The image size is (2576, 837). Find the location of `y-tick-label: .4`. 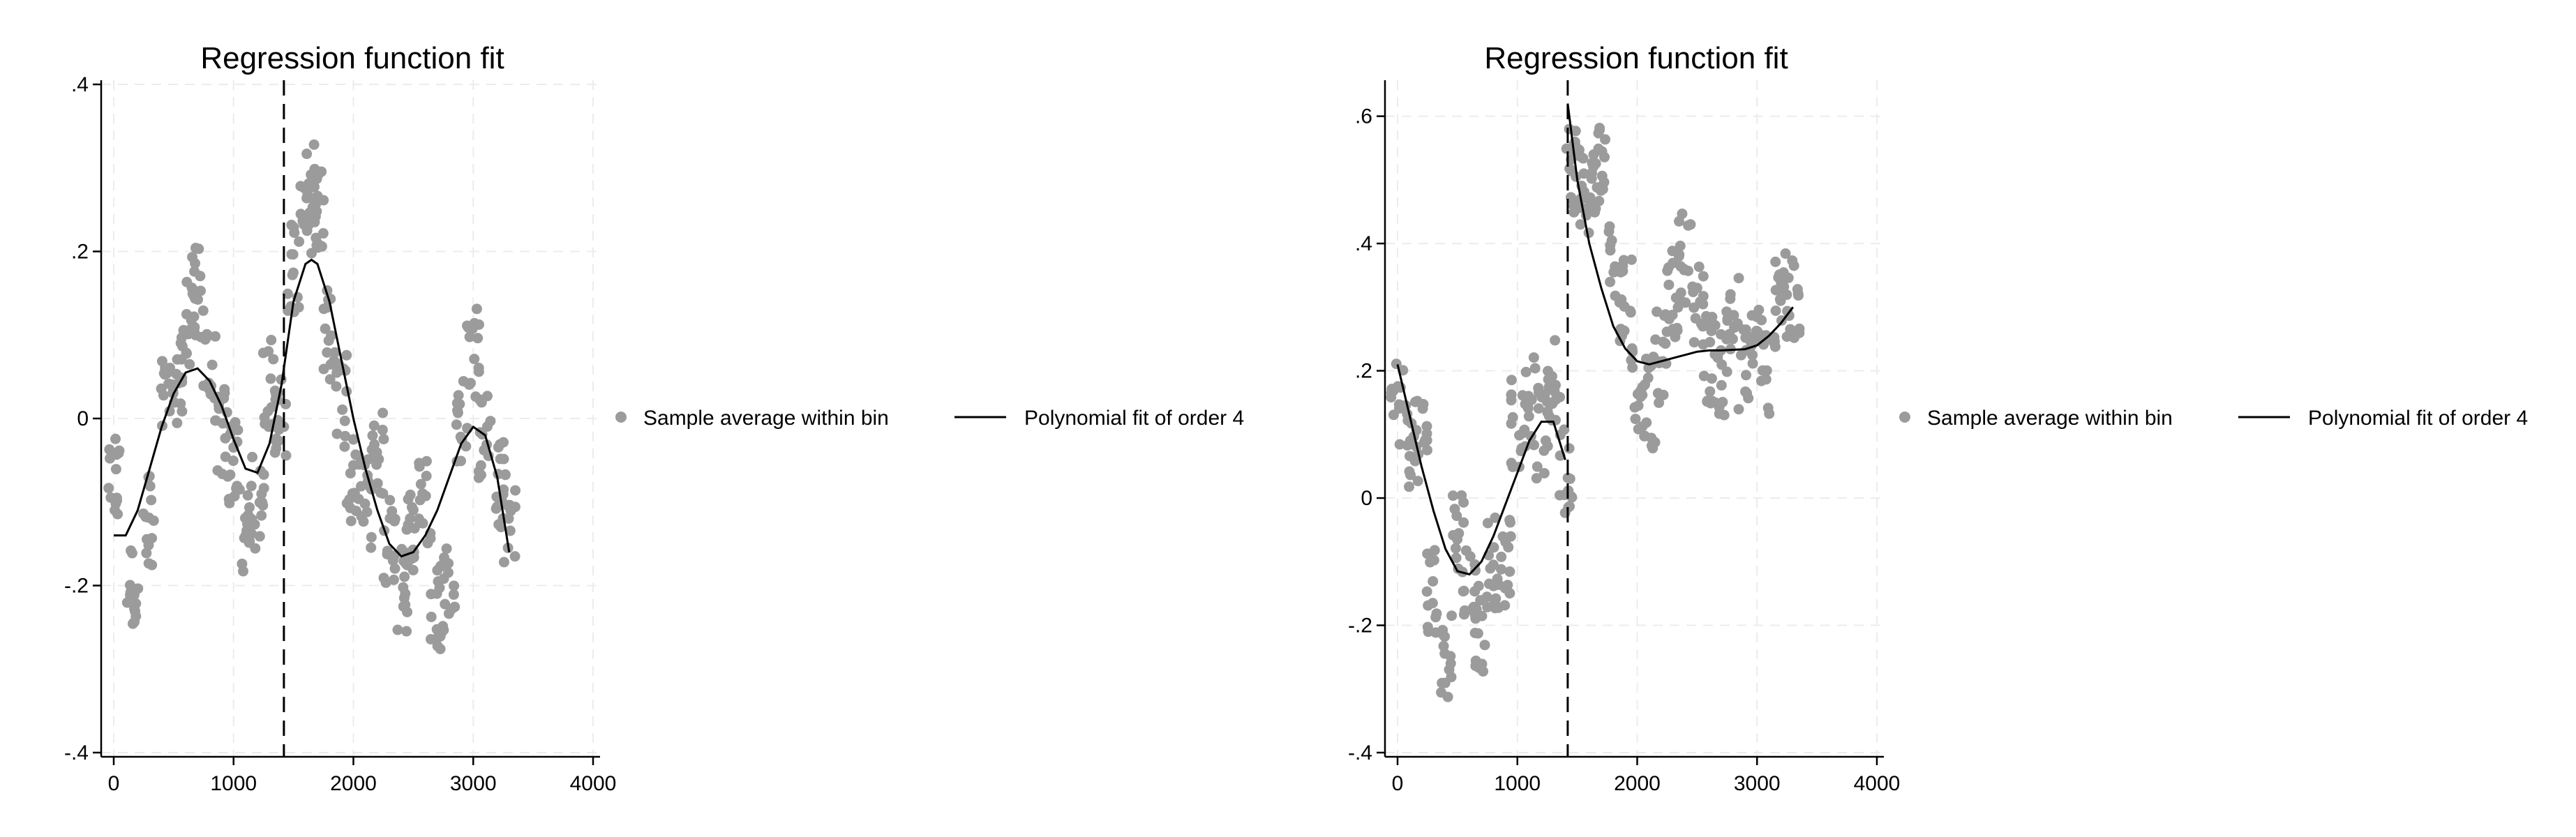

y-tick-label: .4 is located at coordinates (1363, 243).